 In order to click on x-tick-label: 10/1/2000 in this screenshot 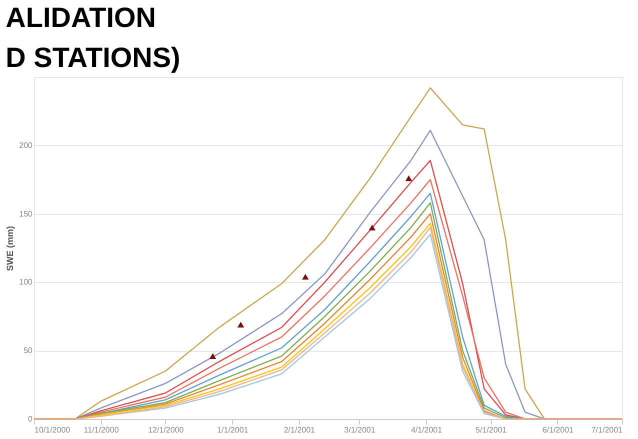, I will do `click(52, 430)`.